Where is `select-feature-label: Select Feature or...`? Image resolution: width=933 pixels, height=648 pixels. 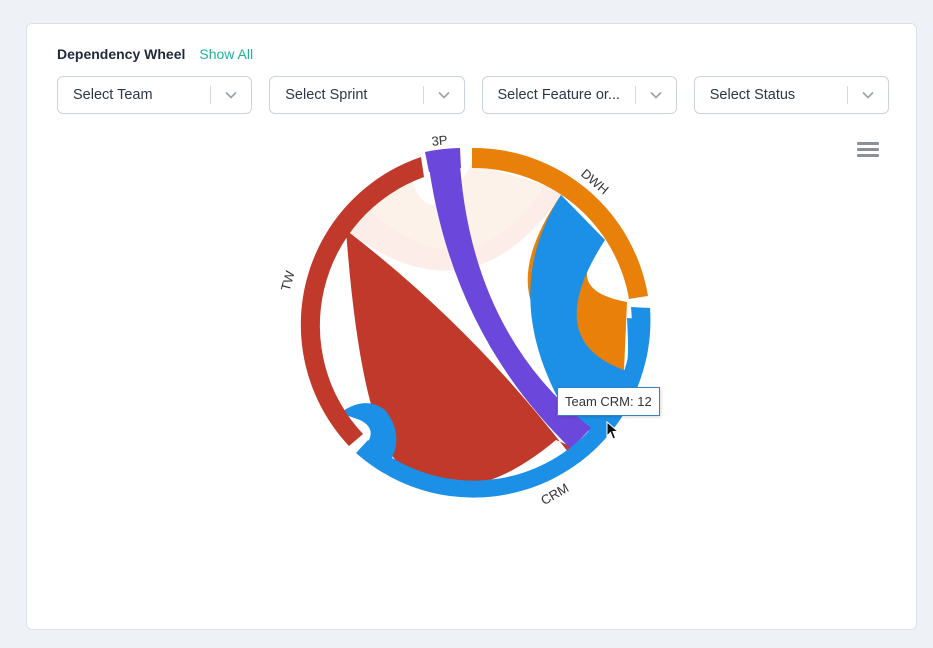
select-feature-label: Select Feature or... is located at coordinates (559, 95).